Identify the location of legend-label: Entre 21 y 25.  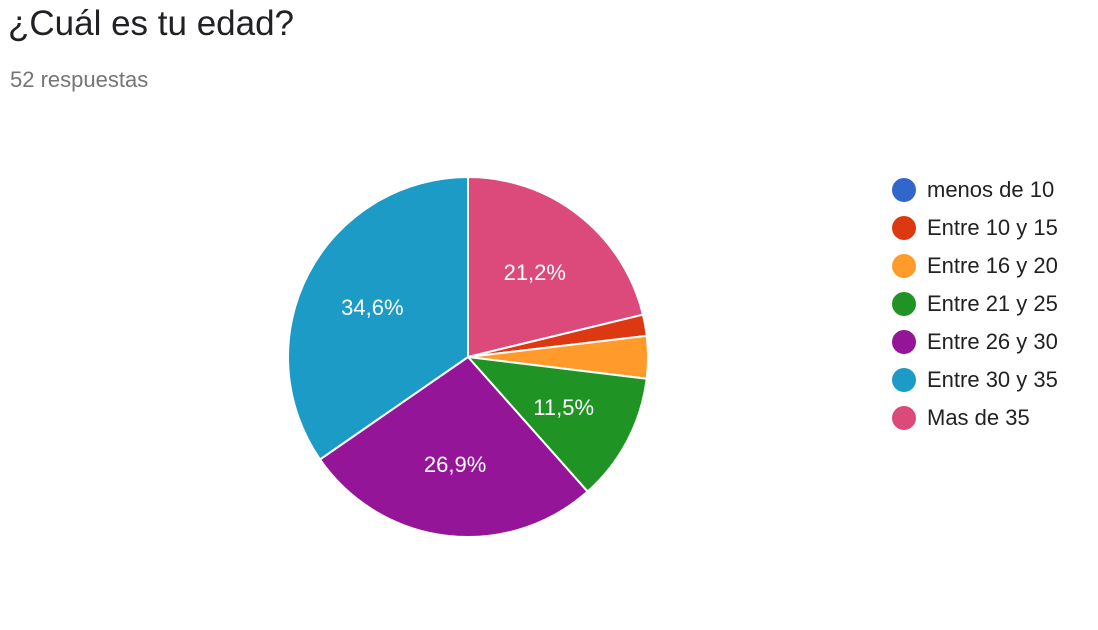
(992, 303).